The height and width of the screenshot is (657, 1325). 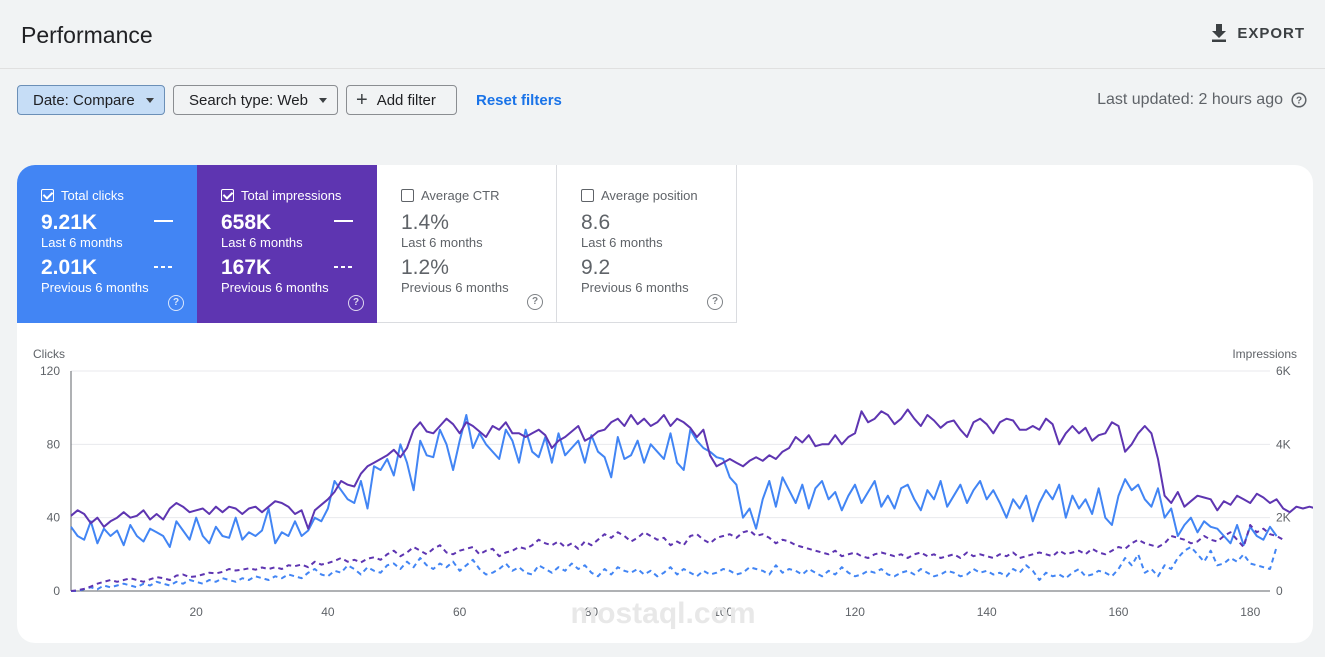 I want to click on add-filter-button: + Add filter, so click(x=401, y=100).